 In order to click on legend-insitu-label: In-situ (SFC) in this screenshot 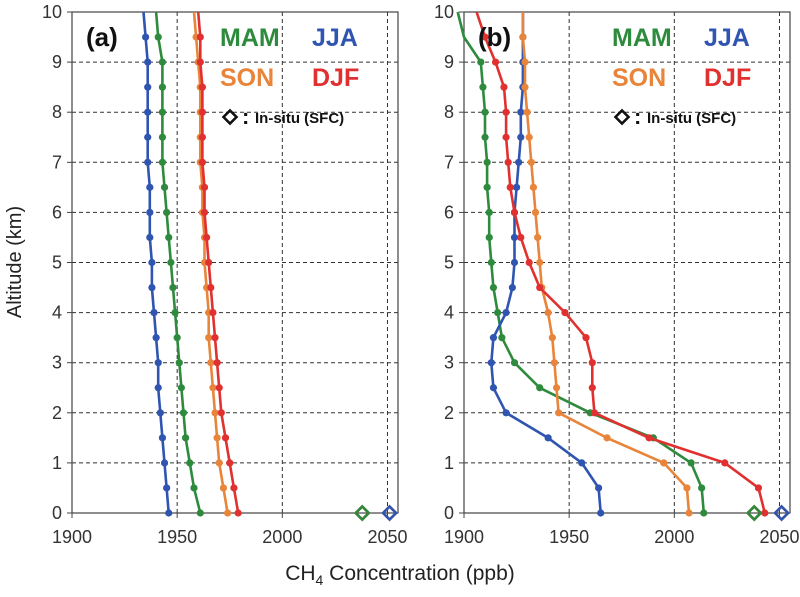, I will do `click(299, 118)`.